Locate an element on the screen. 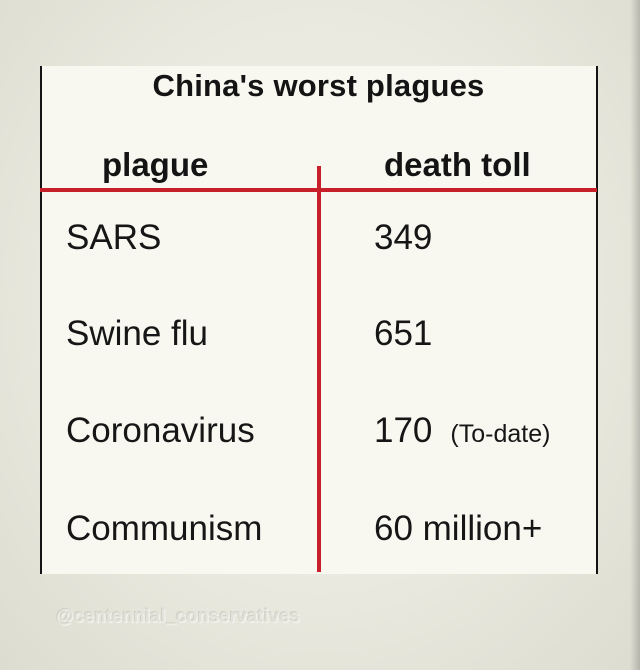 This screenshot has height=670, width=640. row-swine-flu-plague: Swine flu is located at coordinates (137, 333).